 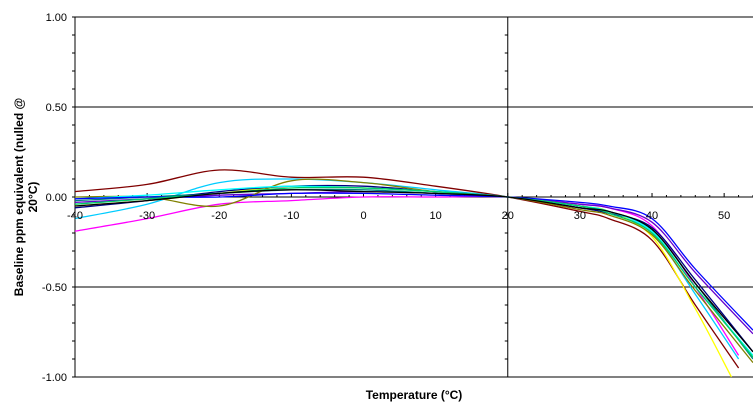 What do you see at coordinates (219, 216) in the screenshot?
I see `x-tick-label: -20` at bounding box center [219, 216].